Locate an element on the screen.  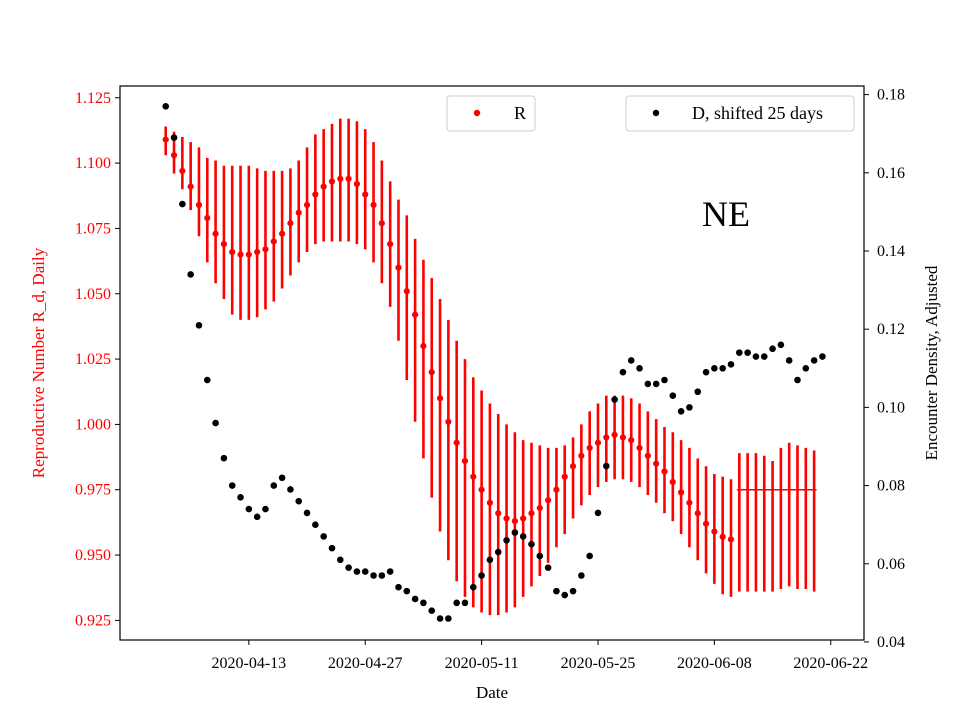
x-tick-label: 2020-06-22 is located at coordinates (830, 663).